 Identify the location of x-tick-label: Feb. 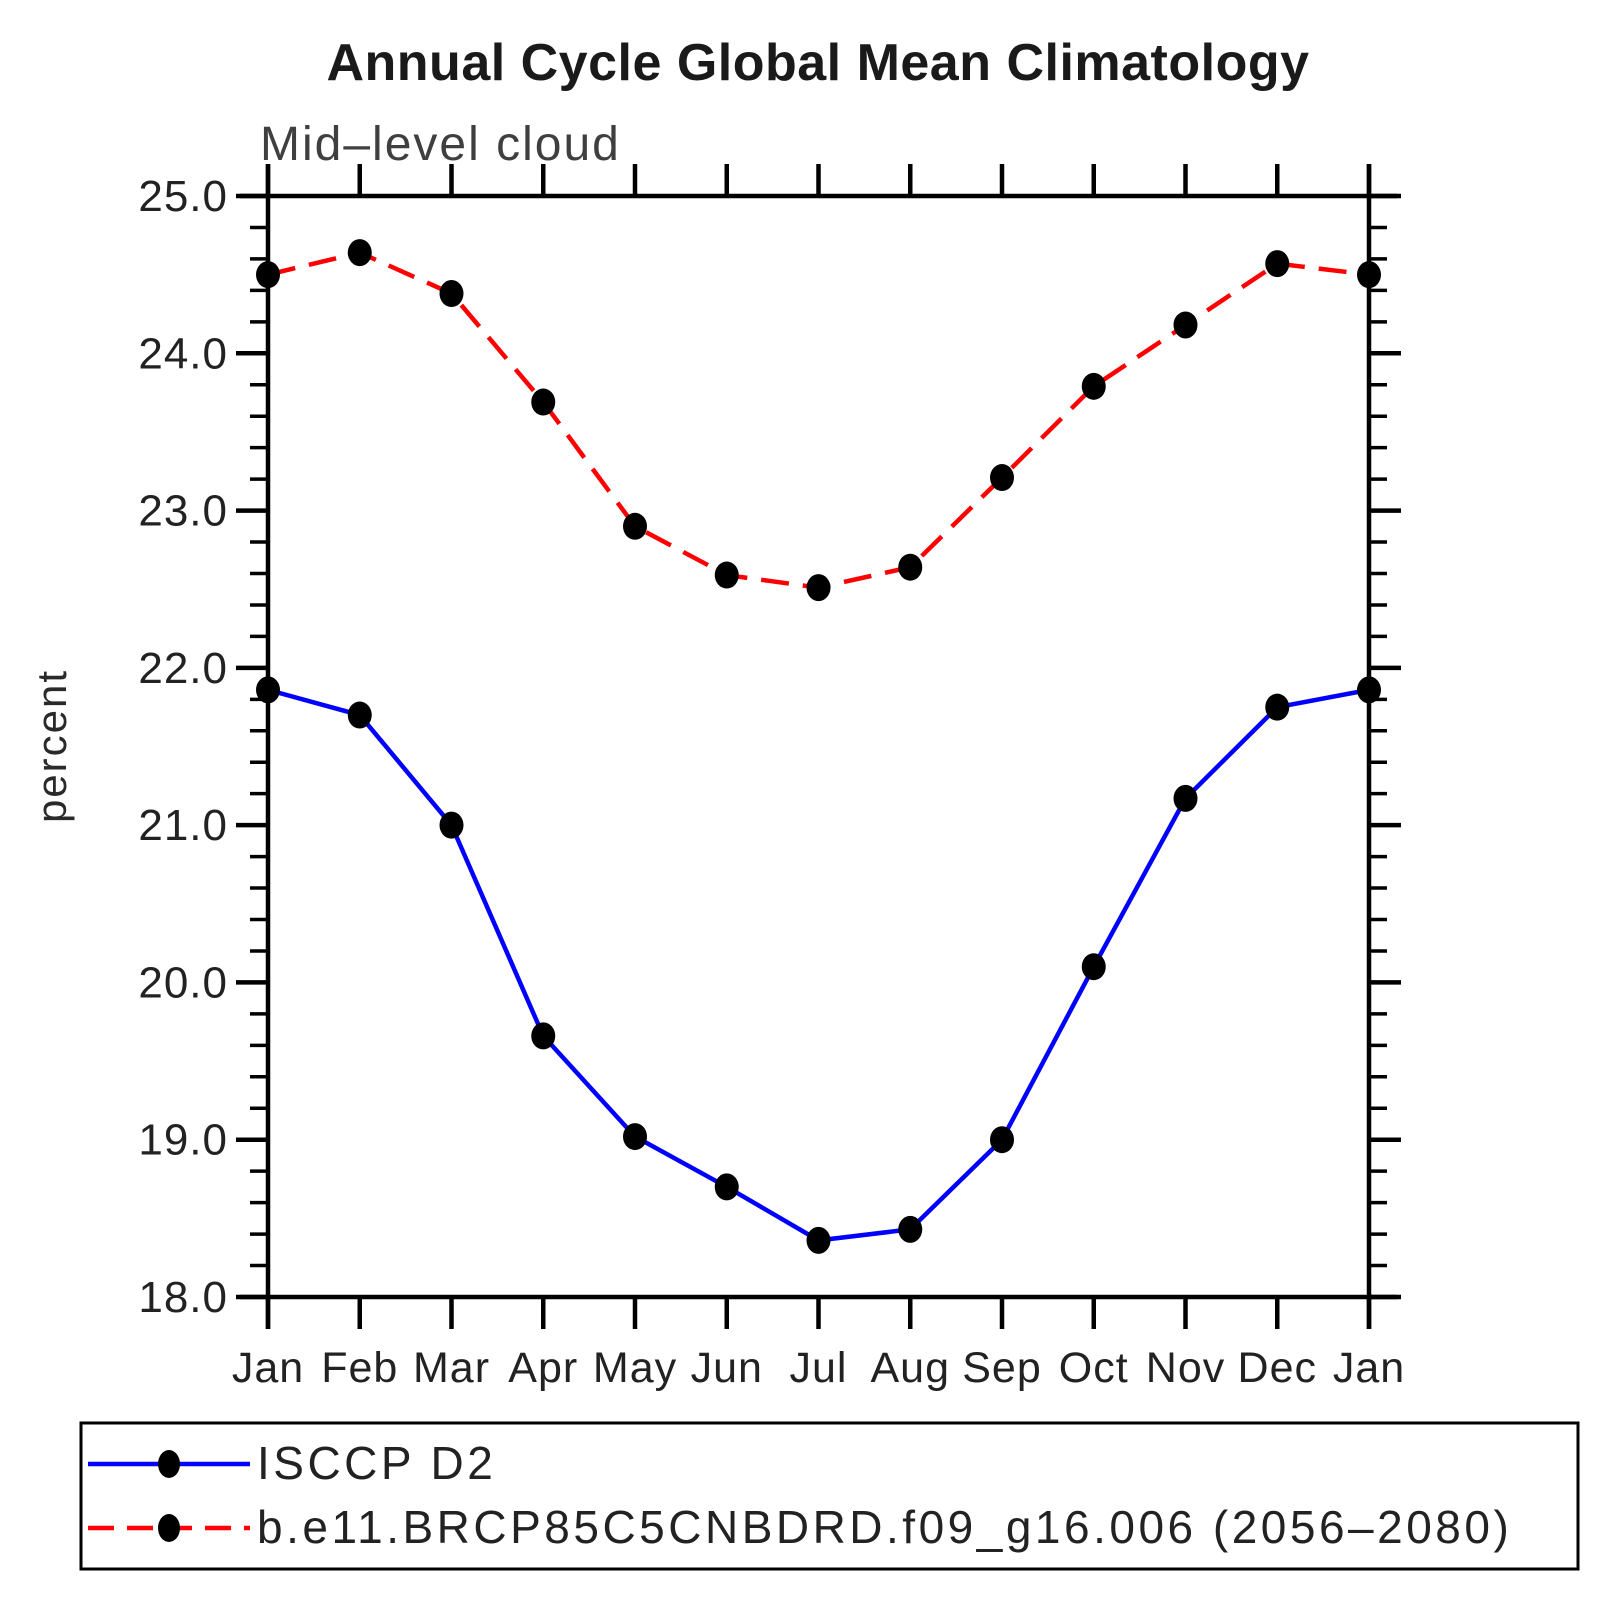
(359, 1368).